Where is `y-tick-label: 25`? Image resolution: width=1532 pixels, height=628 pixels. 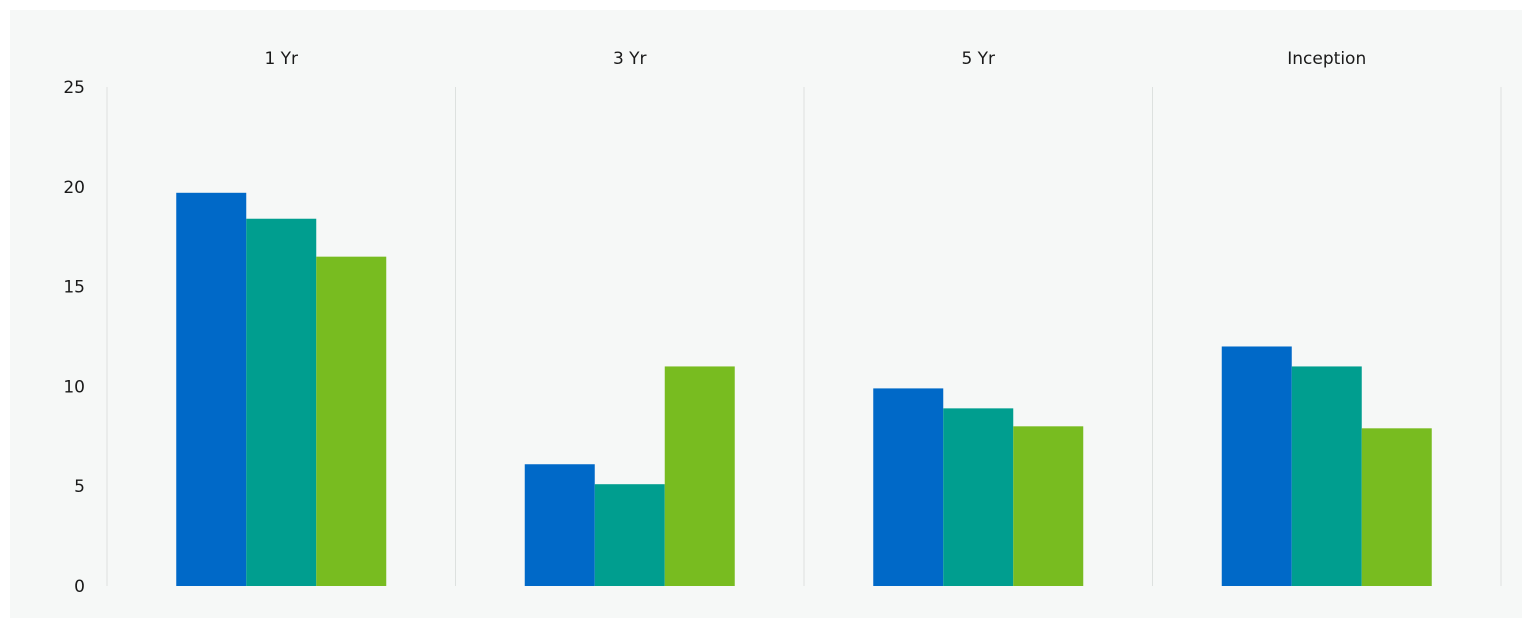 y-tick-label: 25 is located at coordinates (74, 88).